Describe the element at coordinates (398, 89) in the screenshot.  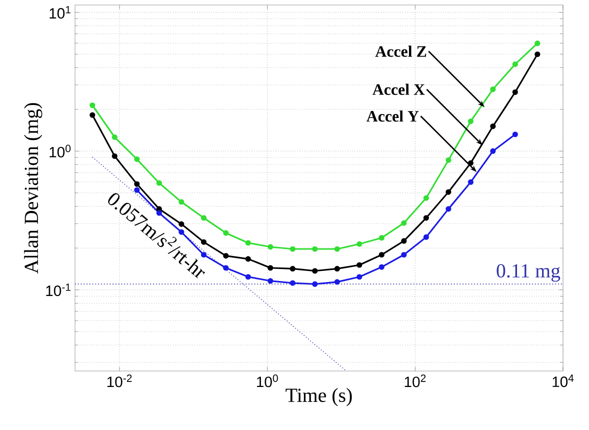
I see `annotation: Accel X` at that location.